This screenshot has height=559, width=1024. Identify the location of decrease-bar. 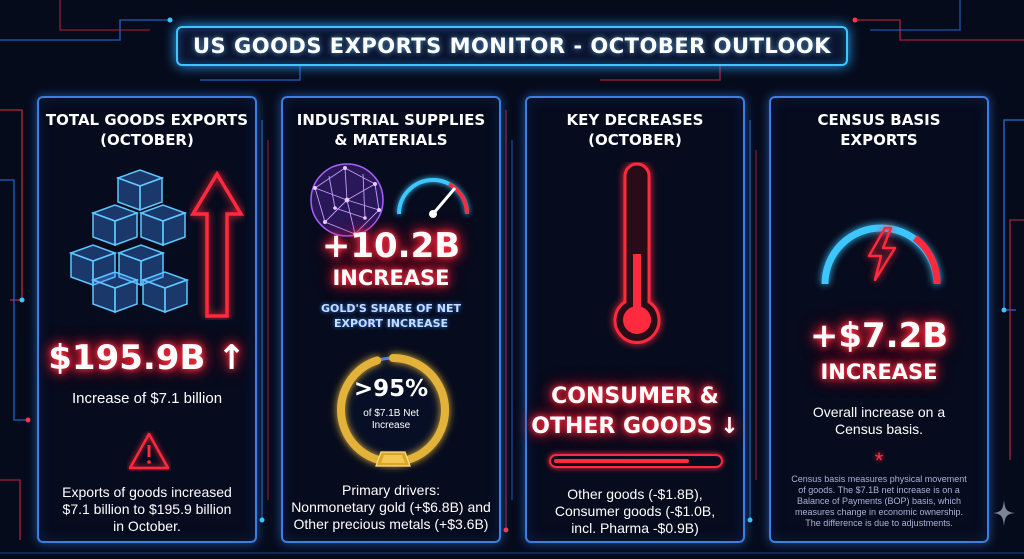
(636, 461).